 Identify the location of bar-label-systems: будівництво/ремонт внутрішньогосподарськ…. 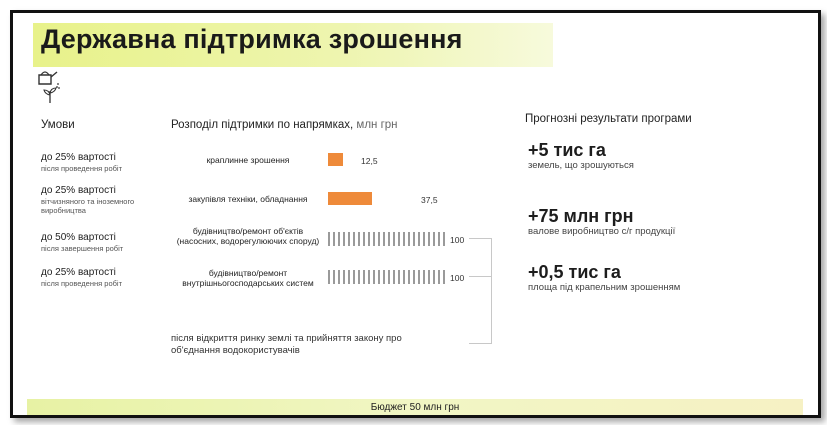
(248, 278).